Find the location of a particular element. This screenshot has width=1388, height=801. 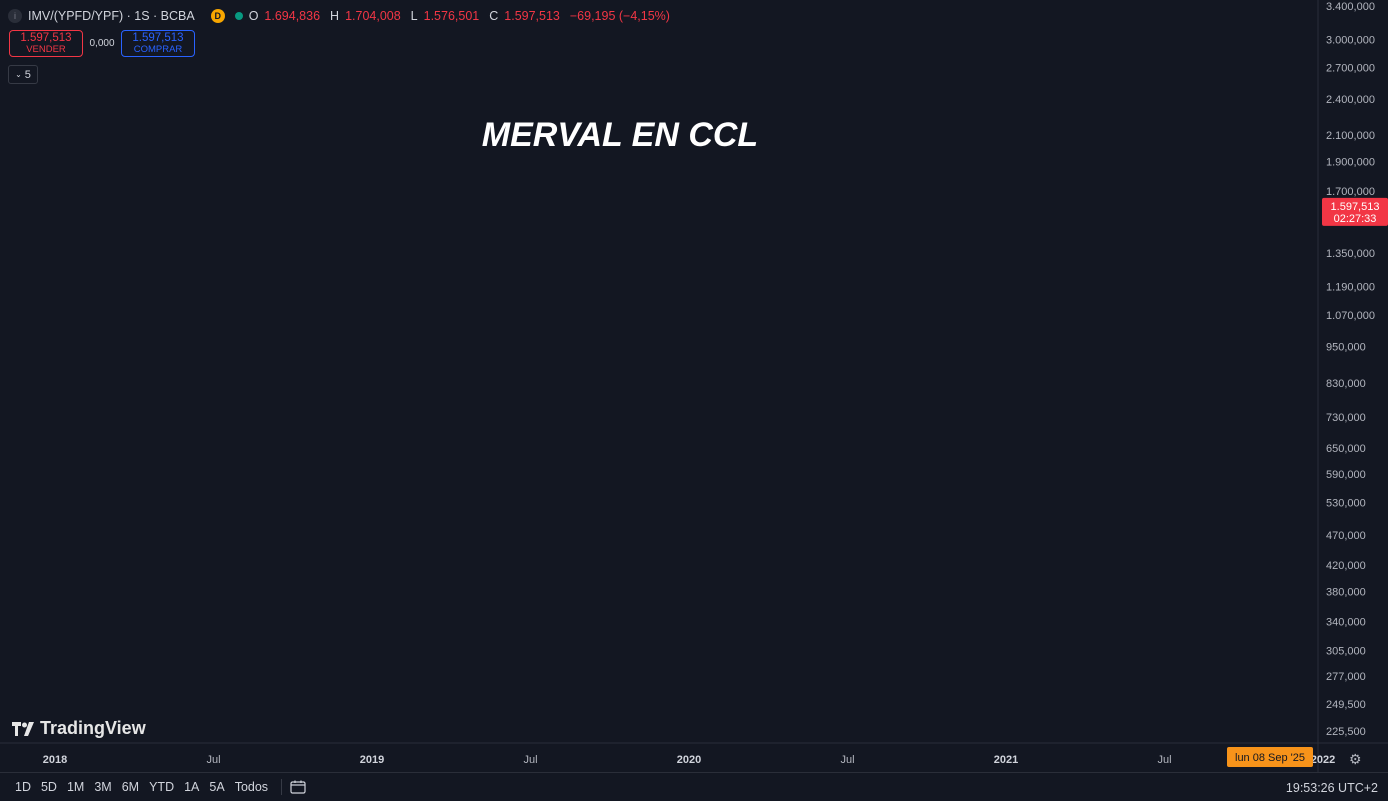

toolbar-divider is located at coordinates (282, 787).